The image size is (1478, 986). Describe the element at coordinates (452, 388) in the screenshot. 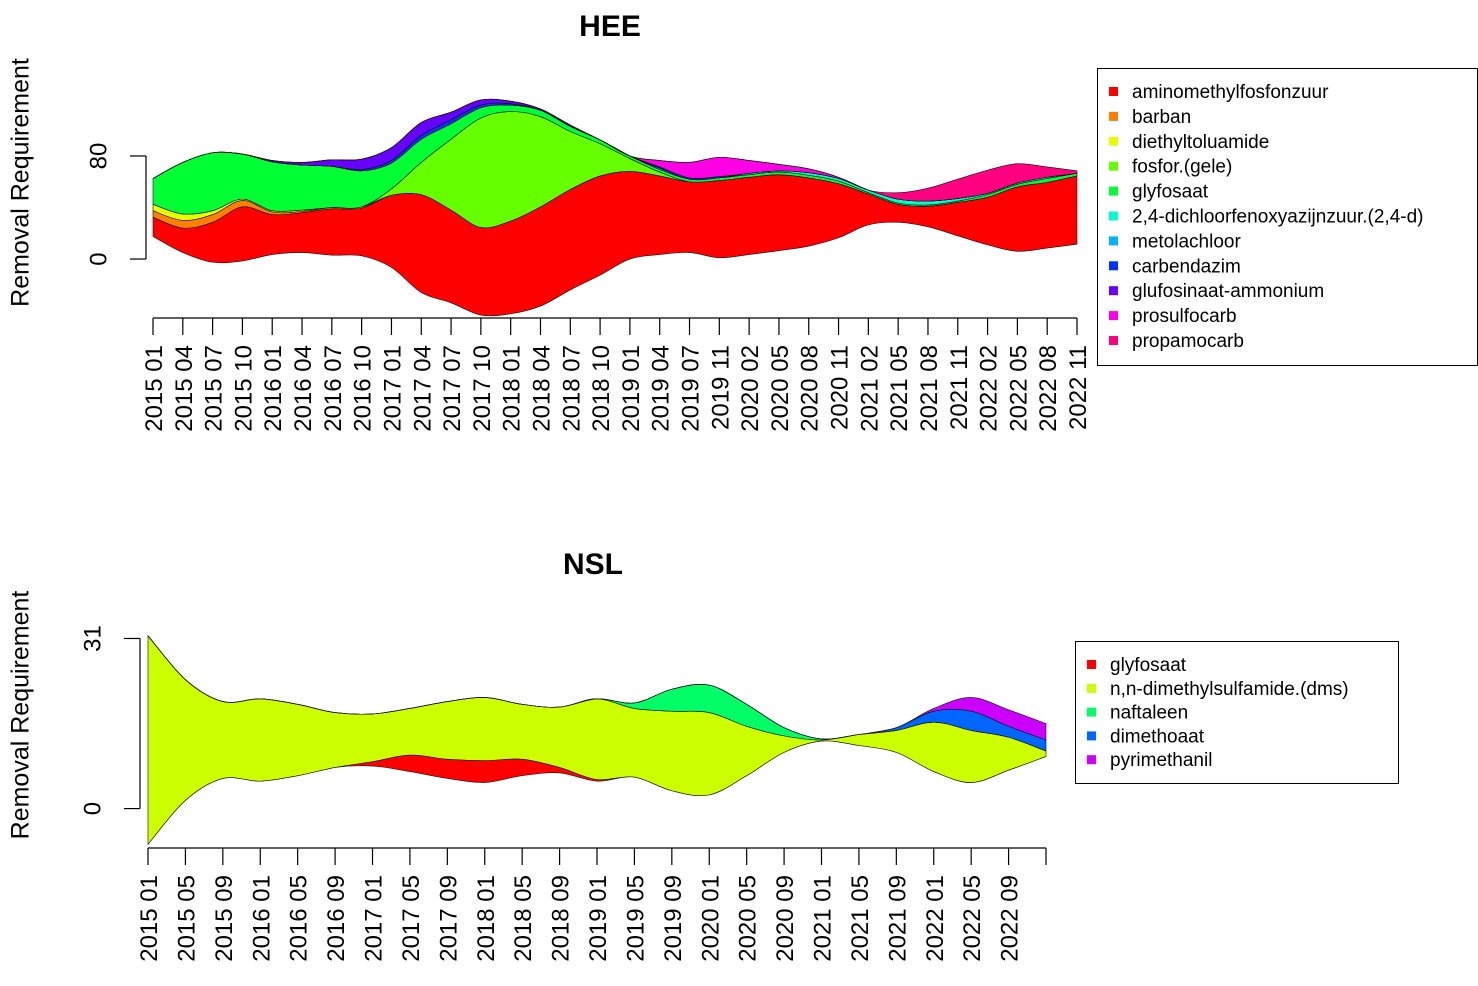

I see `x-tick-label: 2017 07` at that location.